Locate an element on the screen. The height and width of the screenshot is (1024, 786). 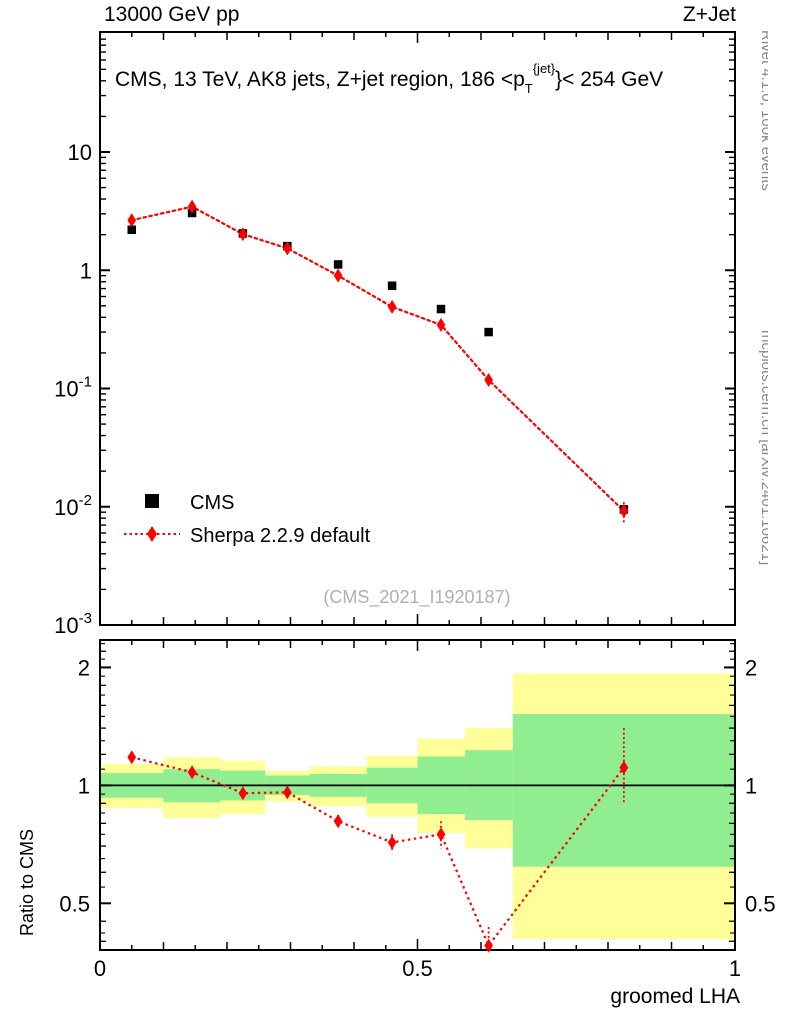
legend-marker-cms is located at coordinates (152, 501).